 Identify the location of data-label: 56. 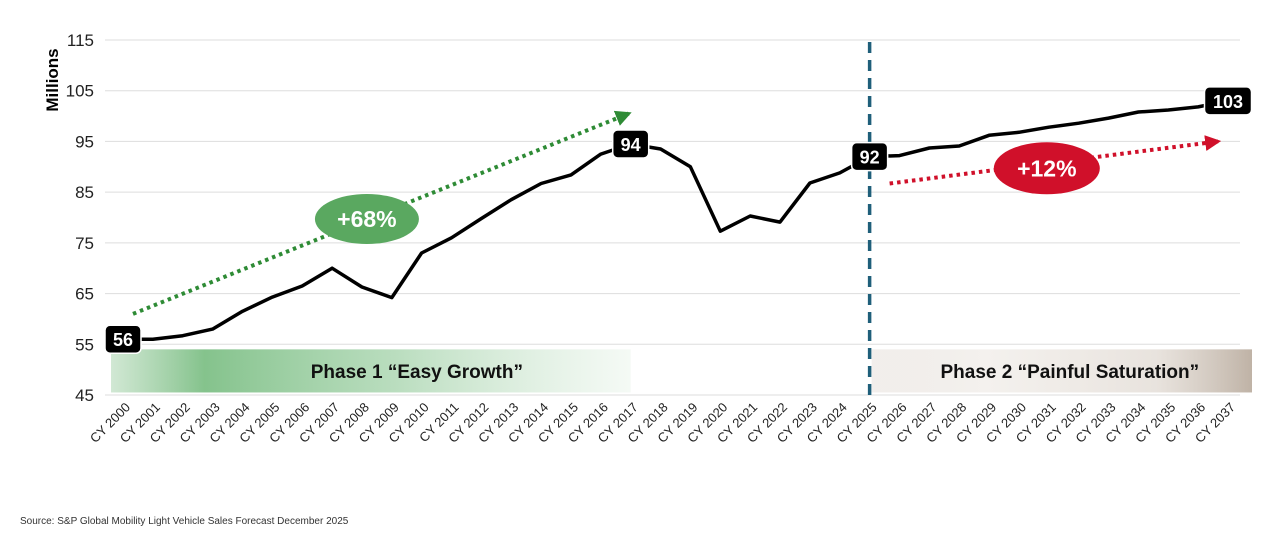
(123, 340).